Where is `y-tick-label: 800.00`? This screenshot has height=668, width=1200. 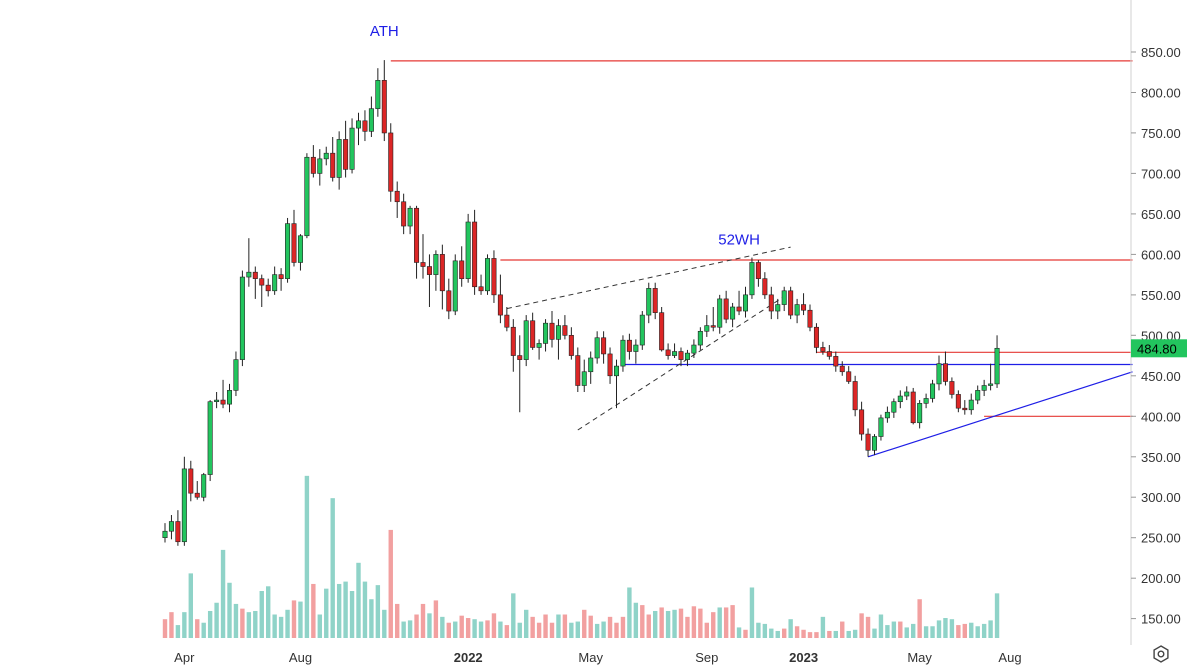 y-tick-label: 800.00 is located at coordinates (1161, 93).